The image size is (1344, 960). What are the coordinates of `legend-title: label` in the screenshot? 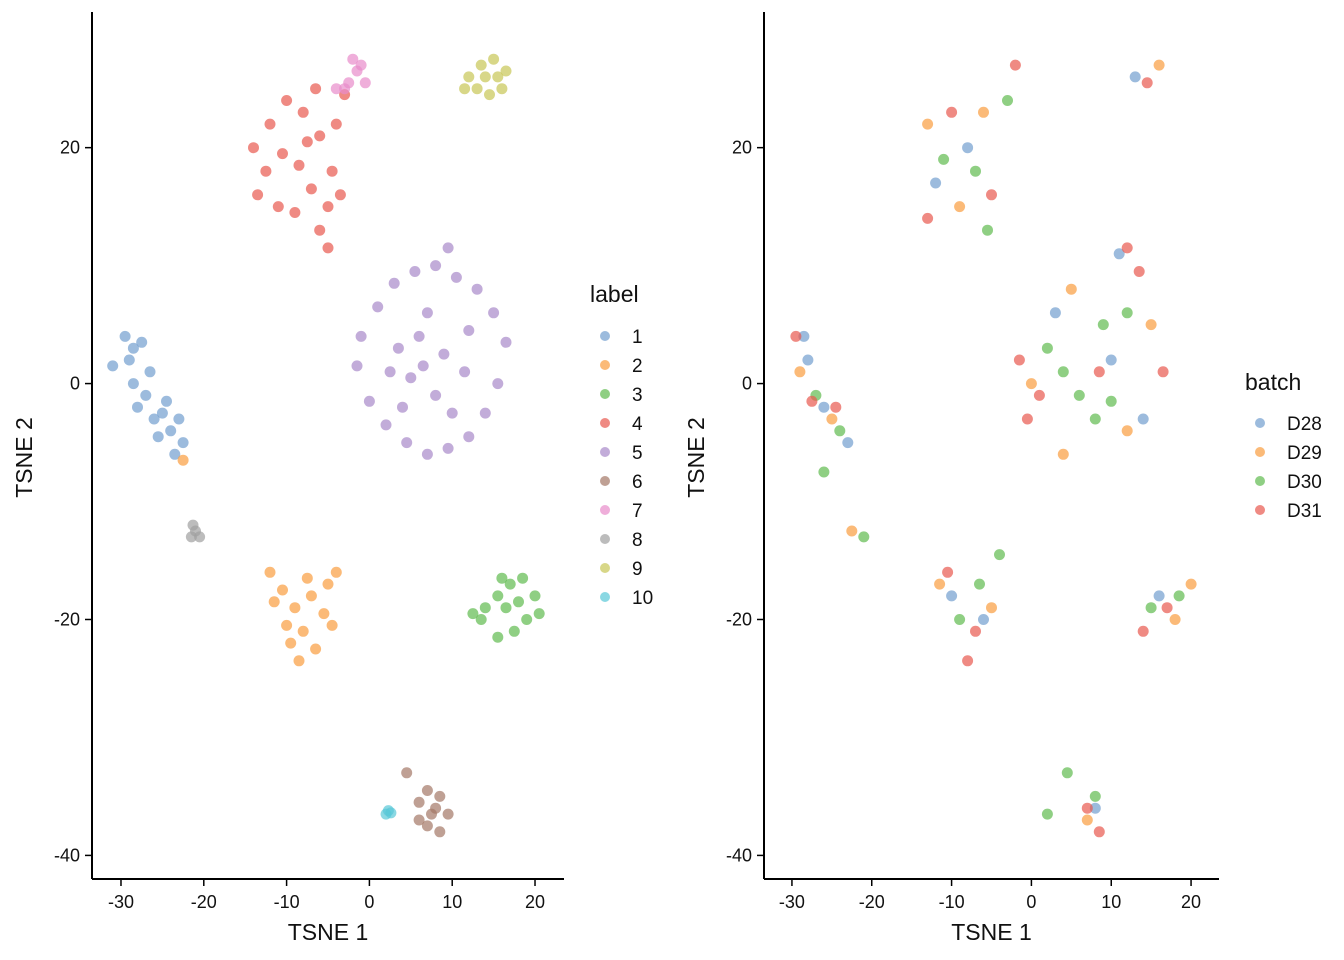 It's located at (614, 294).